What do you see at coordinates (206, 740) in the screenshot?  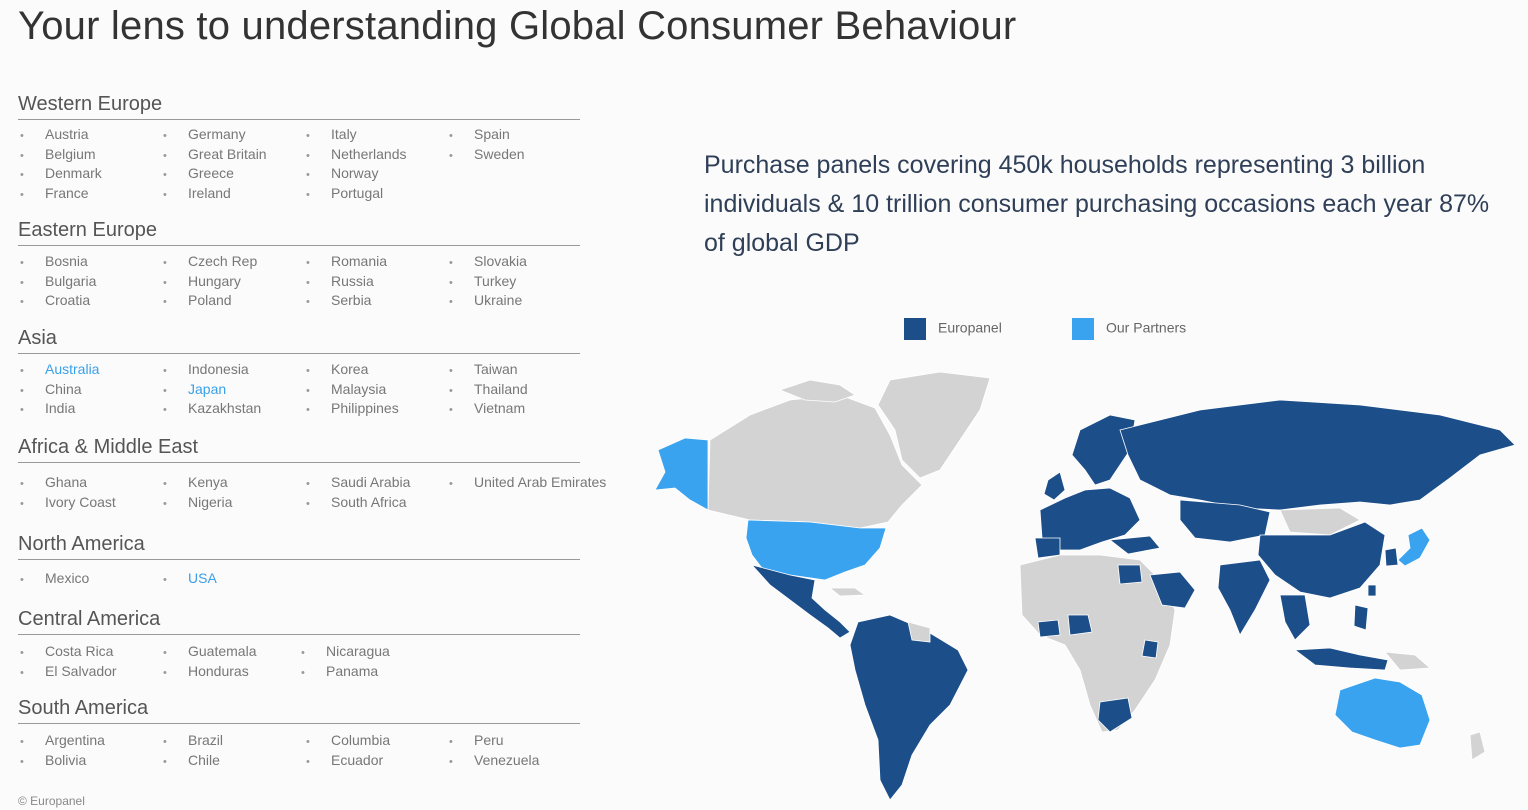 I see `country-name: Brazil` at bounding box center [206, 740].